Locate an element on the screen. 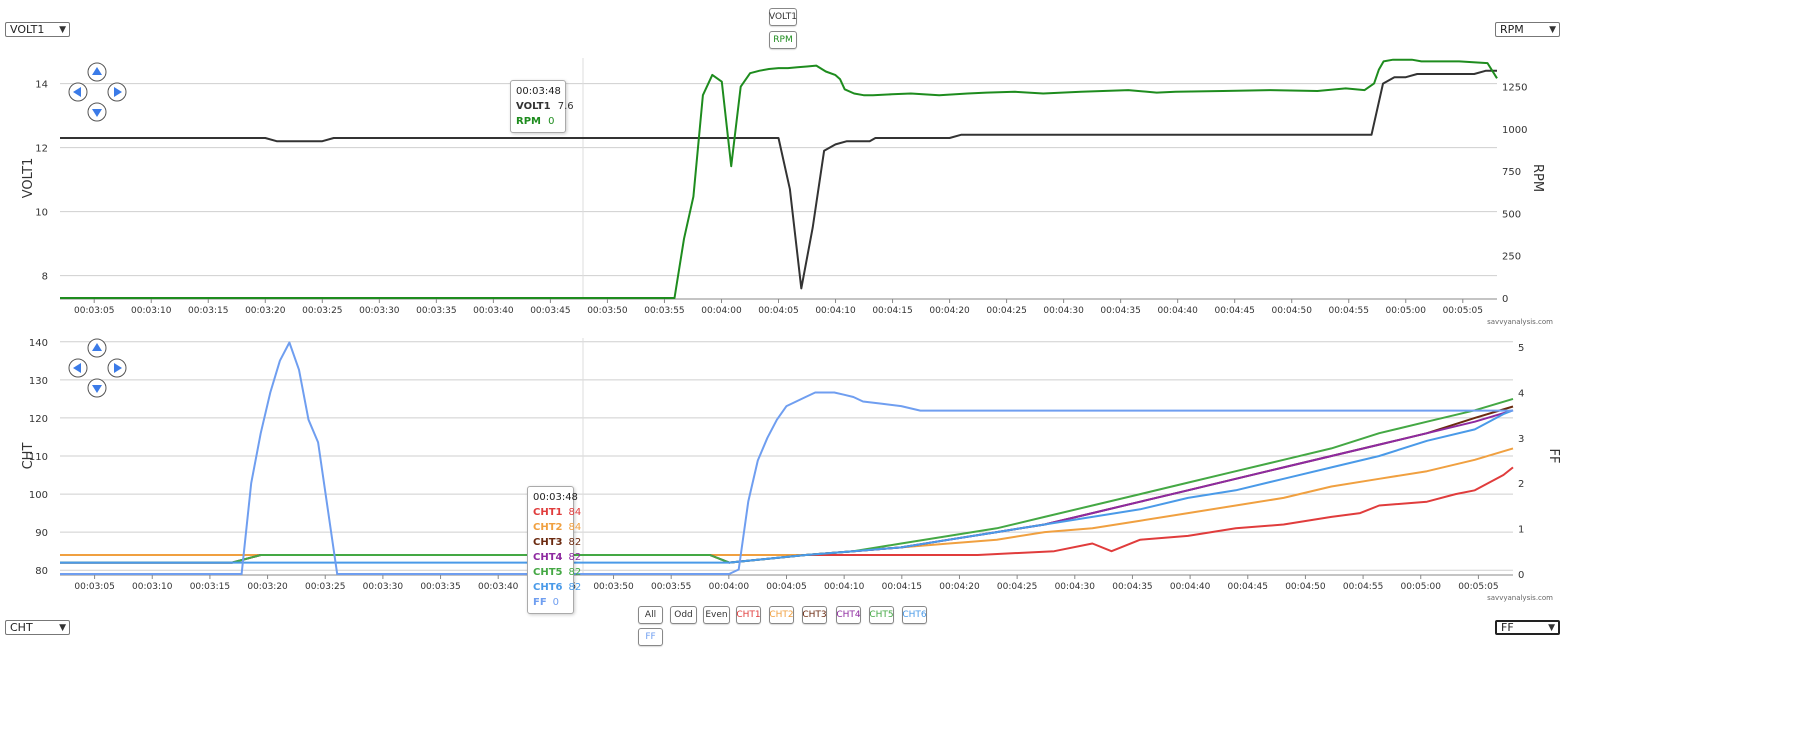  top-left-select-value: VOLT1 is located at coordinates (27, 29).